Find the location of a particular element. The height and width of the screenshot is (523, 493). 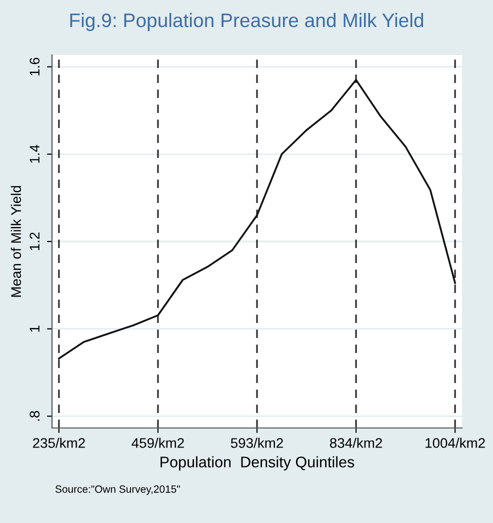

y-tick-label: 1 is located at coordinates (35, 329).